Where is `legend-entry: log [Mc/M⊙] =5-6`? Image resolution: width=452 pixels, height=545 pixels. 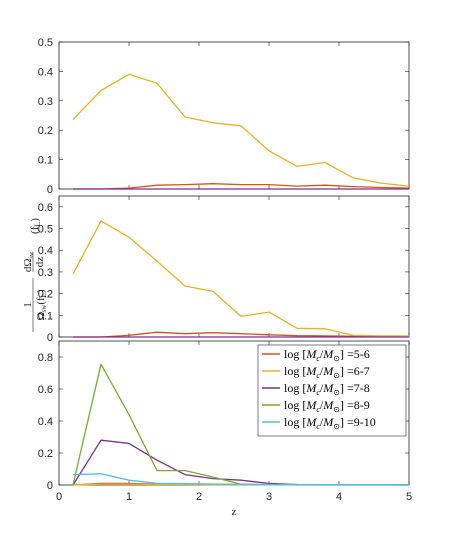
legend-entry: log [Mc/M⊙] =5-6 is located at coordinates (327, 355).